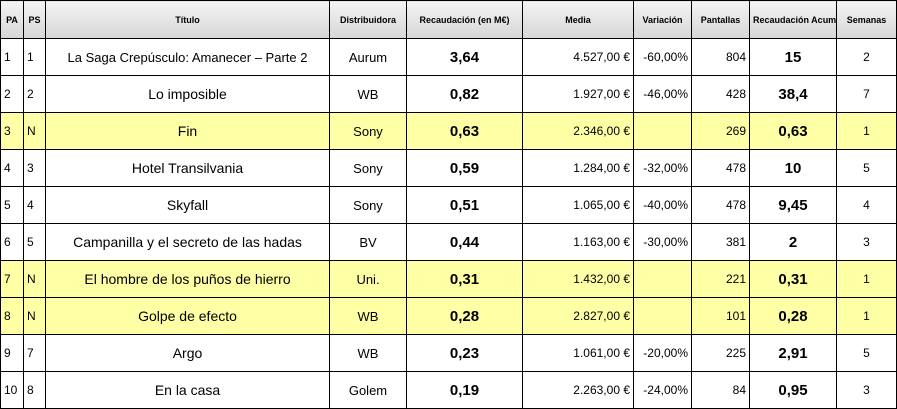 This screenshot has width=897, height=409. What do you see at coordinates (187, 19) in the screenshot?
I see `header-titulo: Título` at bounding box center [187, 19].